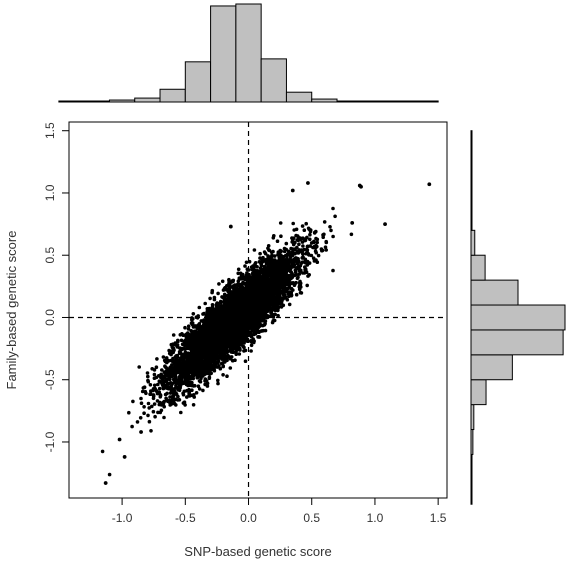 The height and width of the screenshot is (567, 567). I want to click on y-marginal-histogram, so click(518, 317).